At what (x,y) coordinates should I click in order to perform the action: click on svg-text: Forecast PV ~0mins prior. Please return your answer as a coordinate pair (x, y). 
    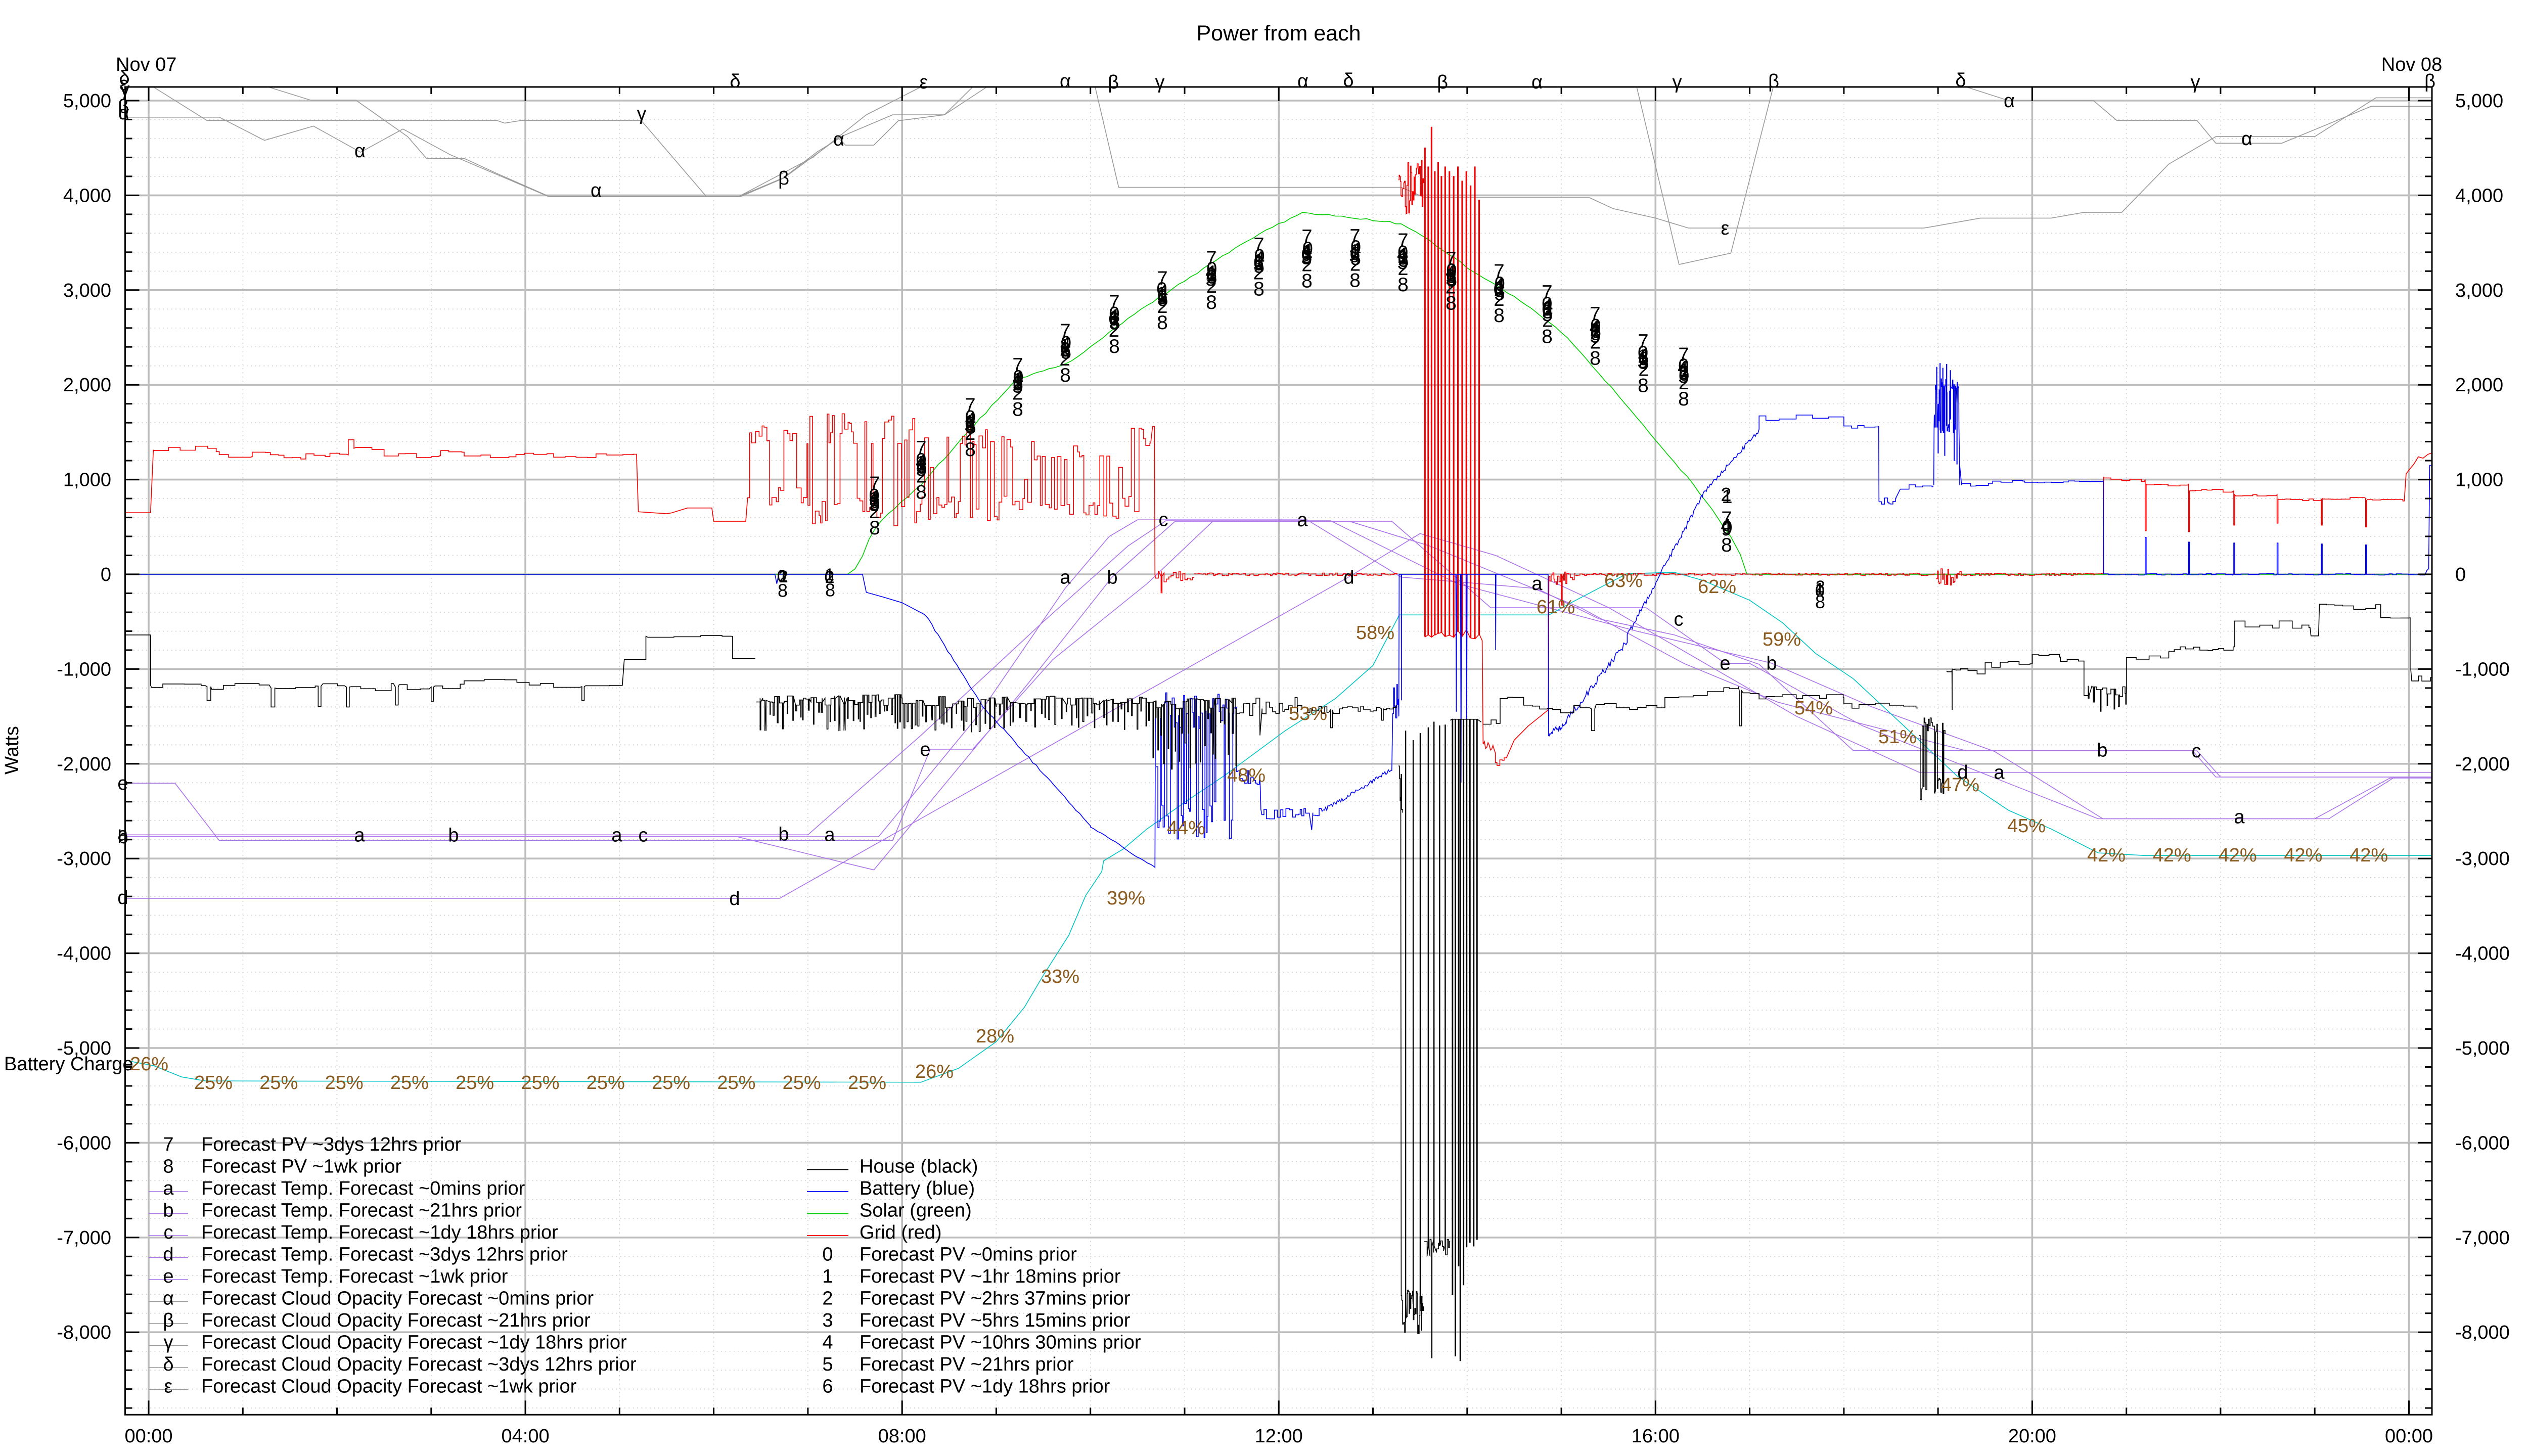
    Looking at the image, I should click on (969, 1254).